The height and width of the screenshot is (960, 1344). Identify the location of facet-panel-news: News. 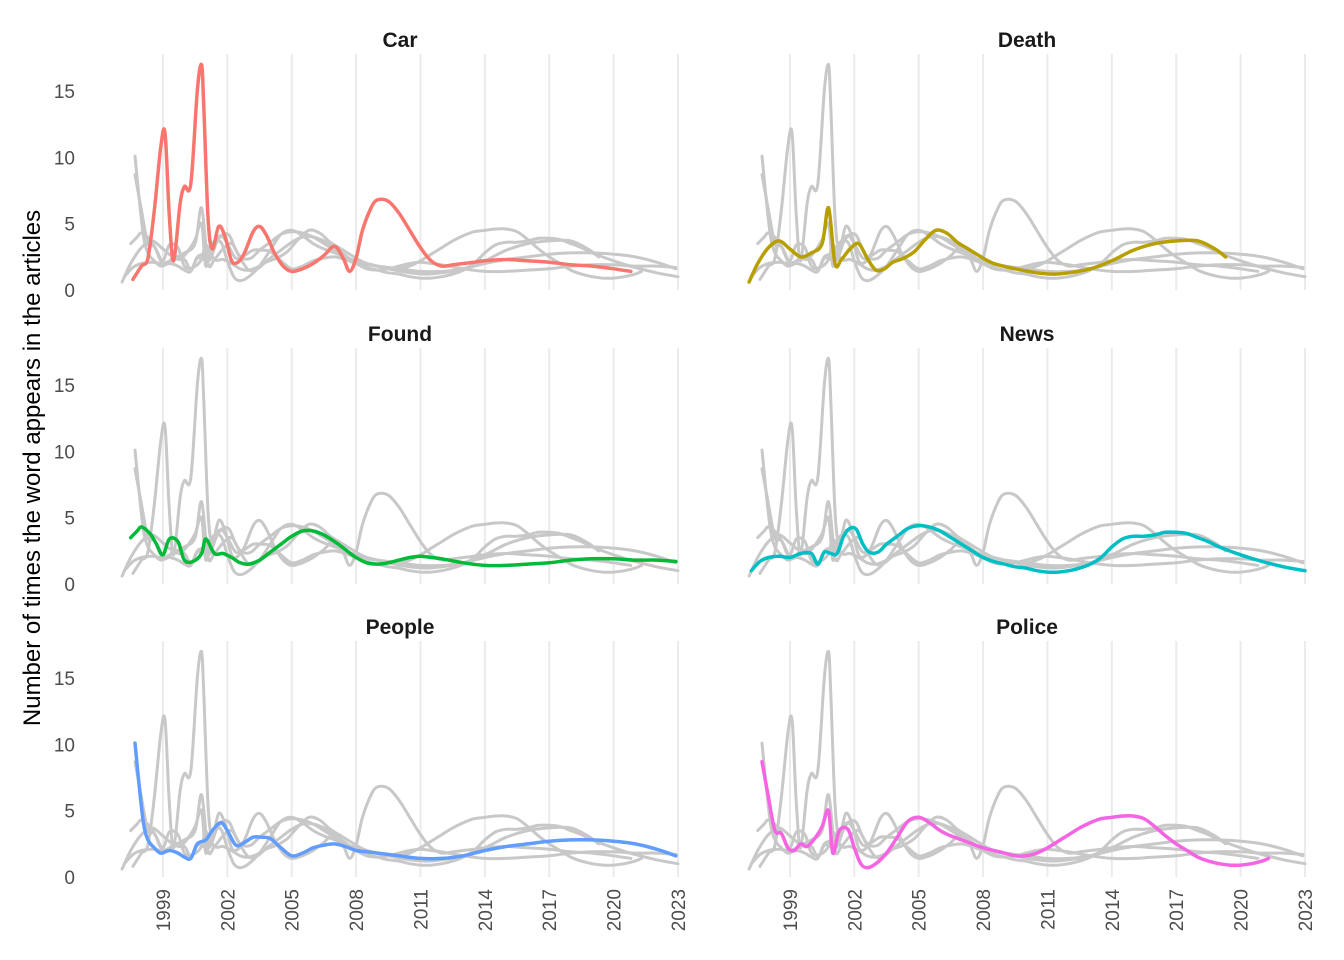
(1027, 453).